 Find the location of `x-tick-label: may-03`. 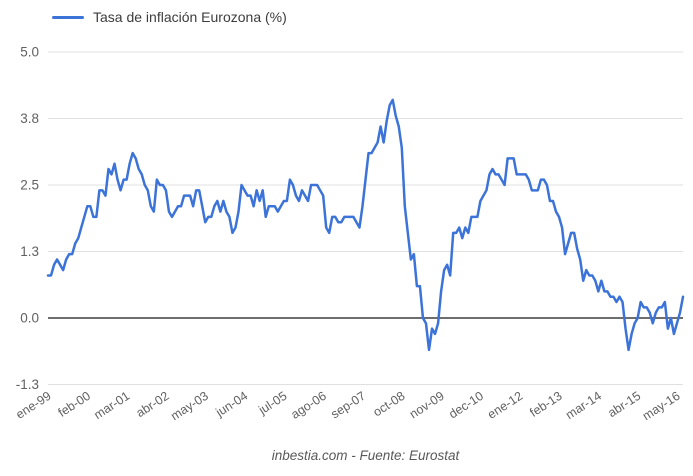

x-tick-label: may-03 is located at coordinates (189, 406).